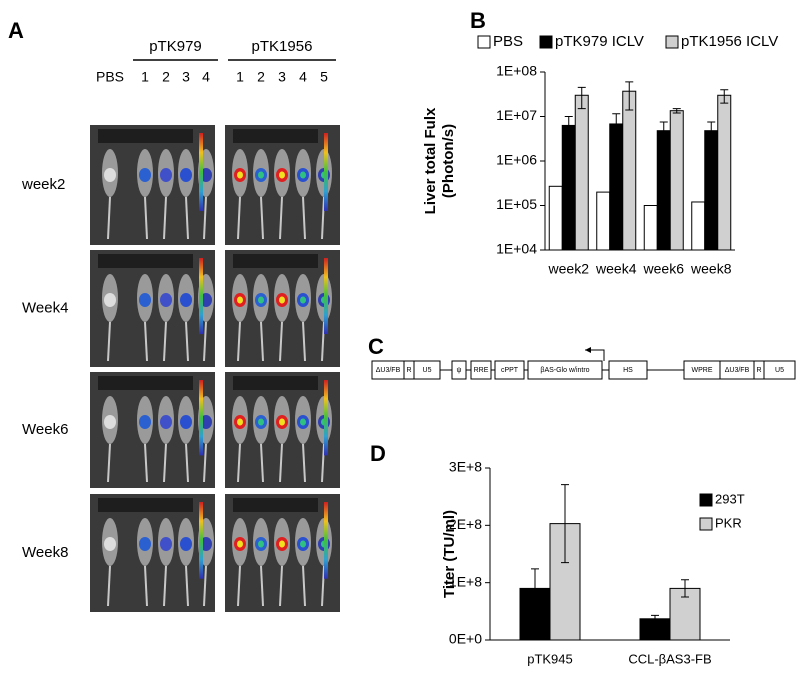 This screenshot has width=800, height=694. I want to click on promoter-arrow, so click(595, 355).